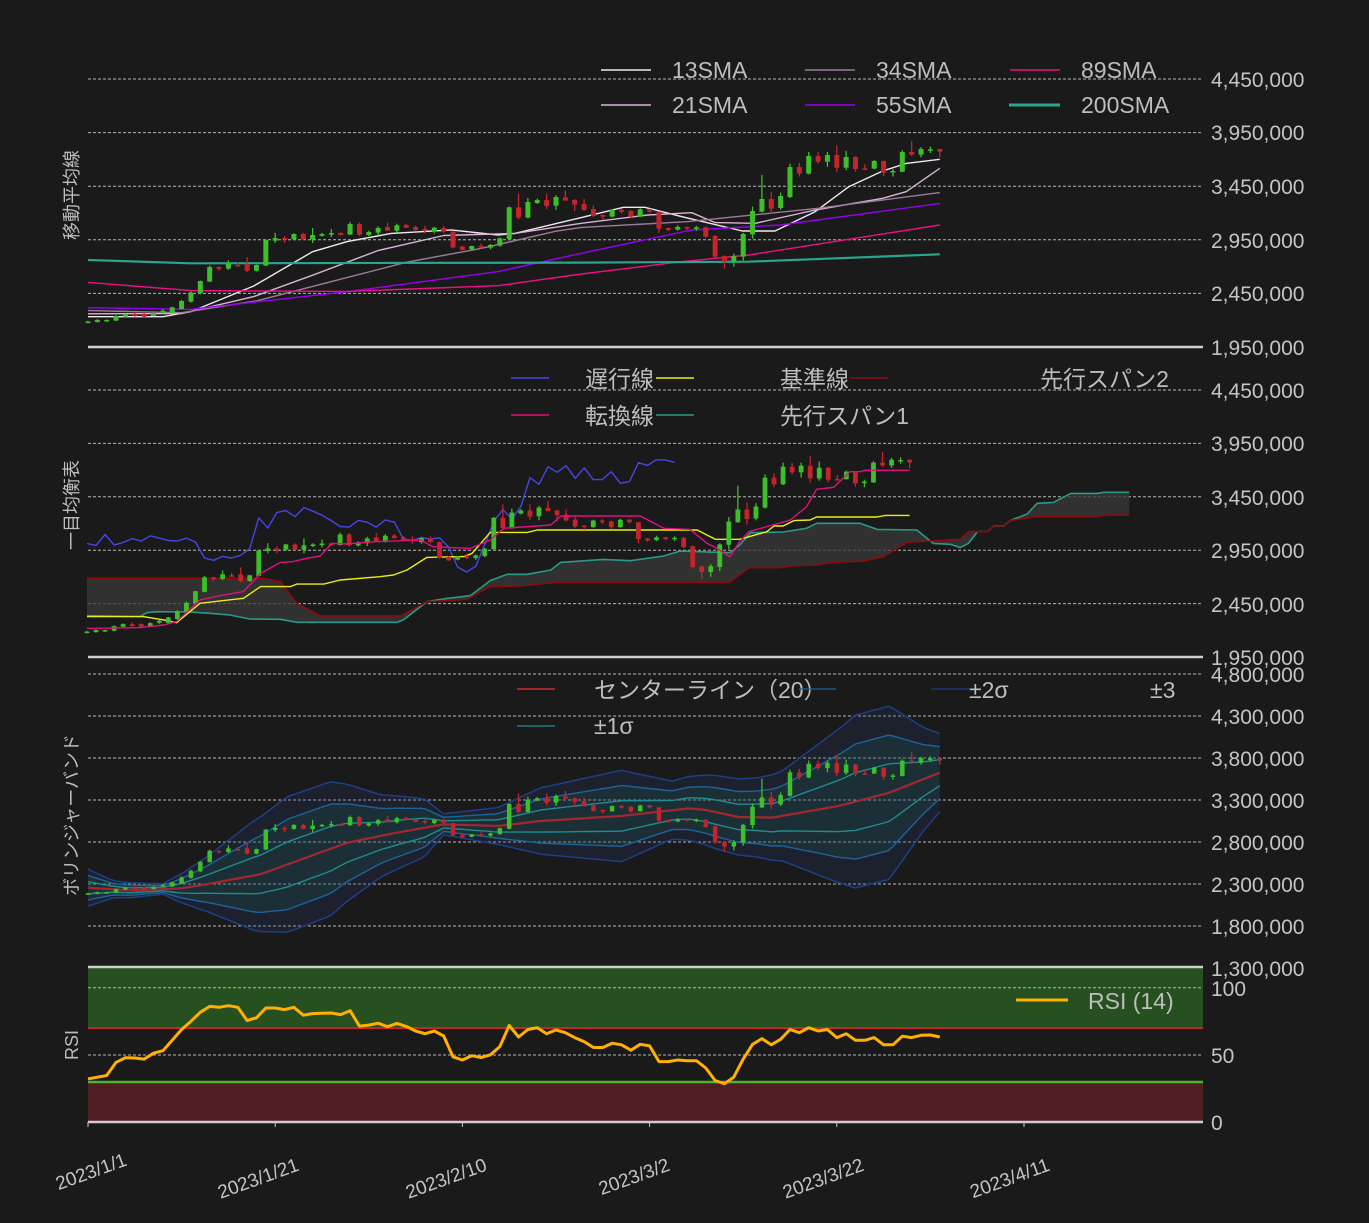 This screenshot has width=1369, height=1223. Describe the element at coordinates (514, 840) in the screenshot. I see `bollinger-lower-1sigma` at that location.